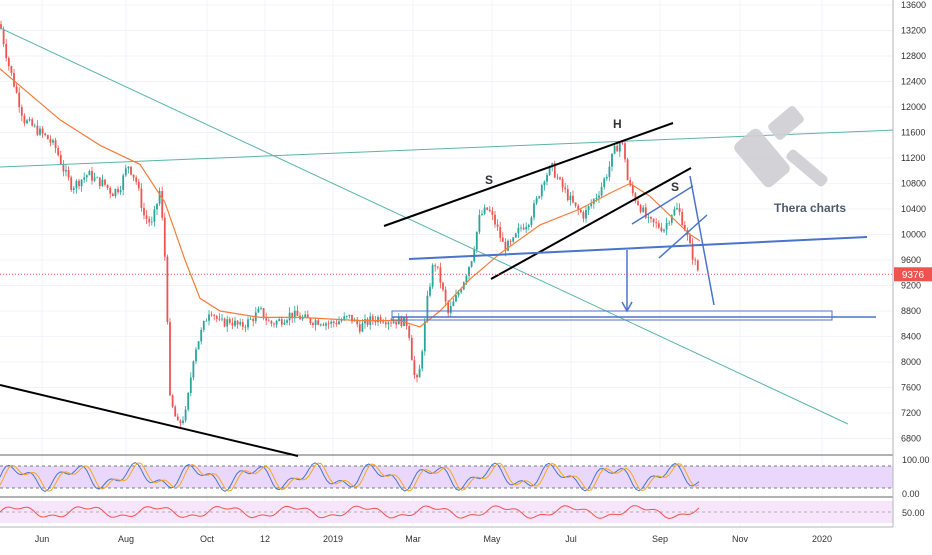  What do you see at coordinates (413, 539) in the screenshot?
I see `time-tick-label: Mar` at bounding box center [413, 539].